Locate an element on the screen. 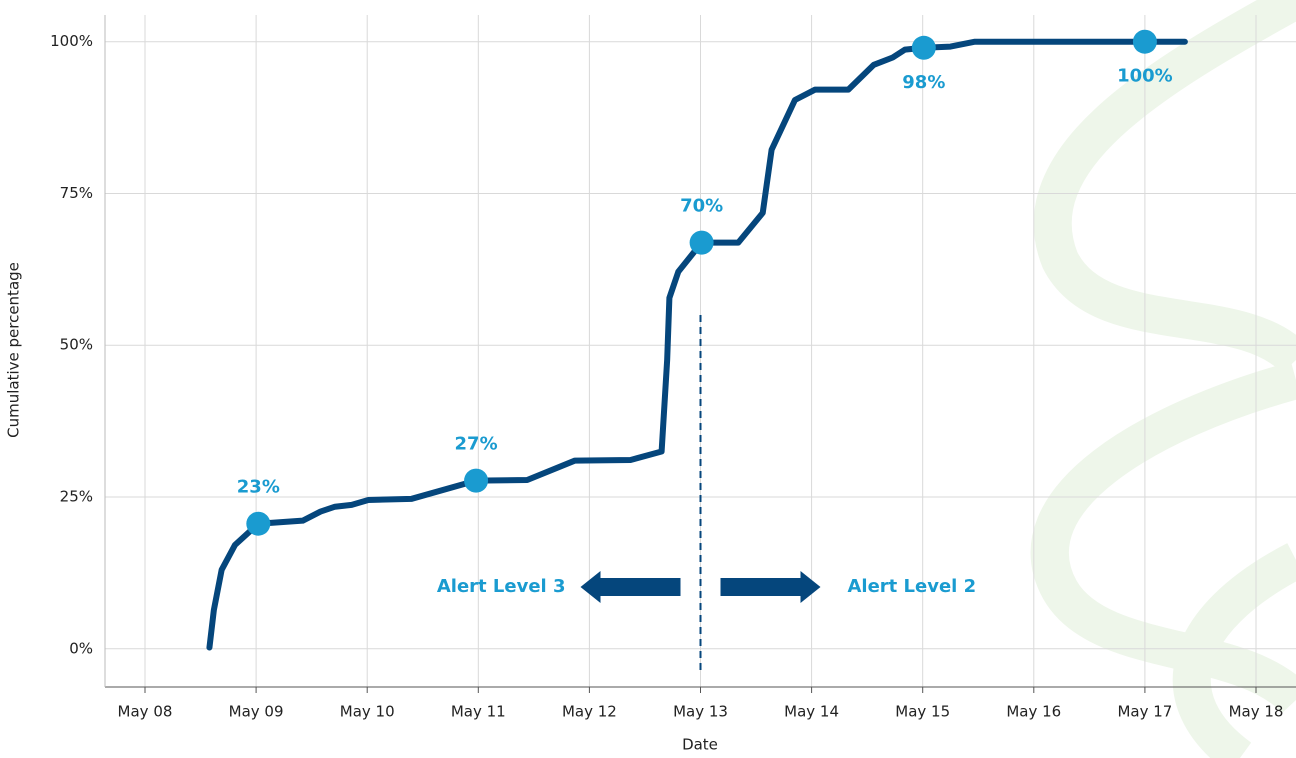  x-tick-label: May 15 is located at coordinates (922, 712).